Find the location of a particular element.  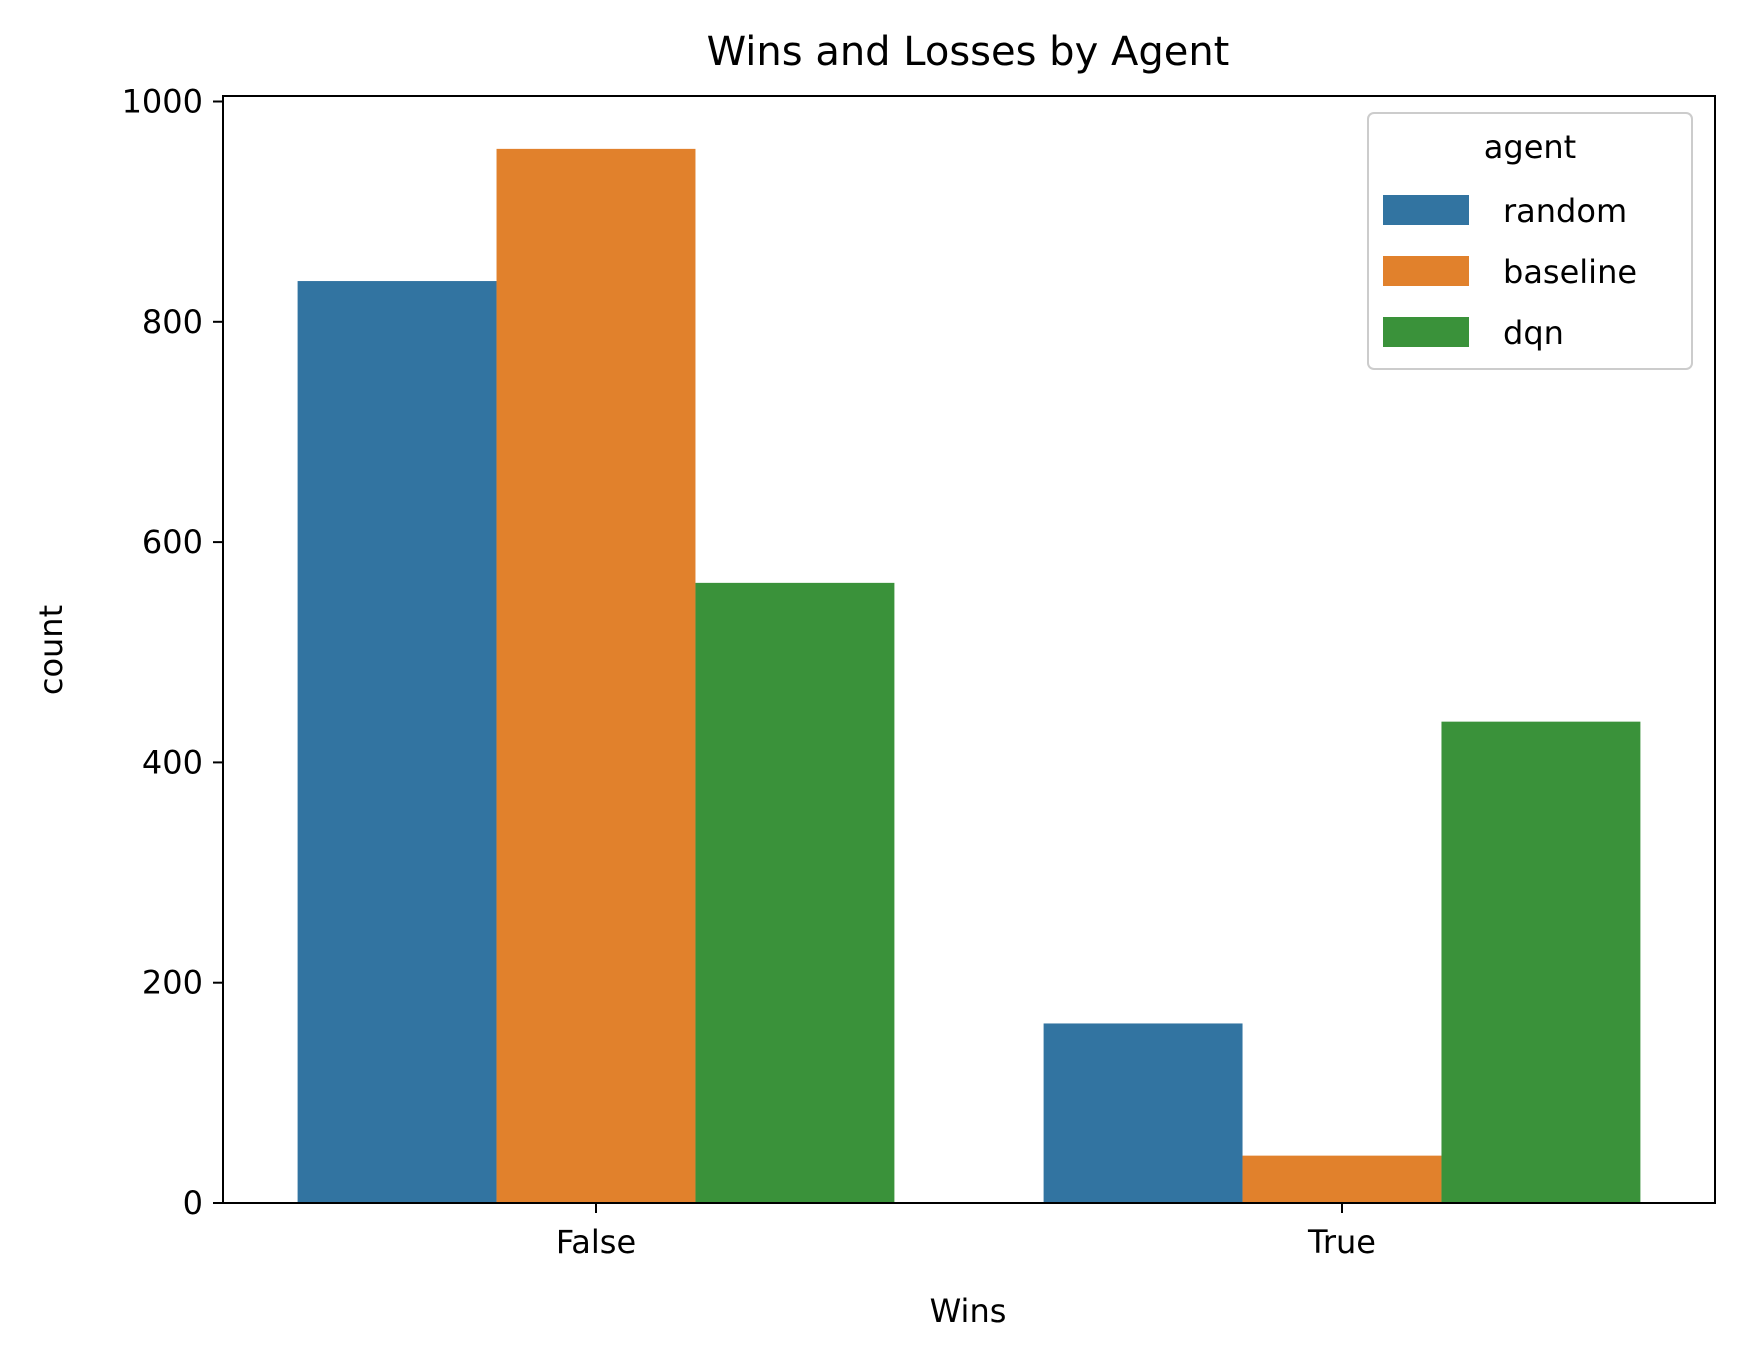

legend-box is located at coordinates (1530, 241).